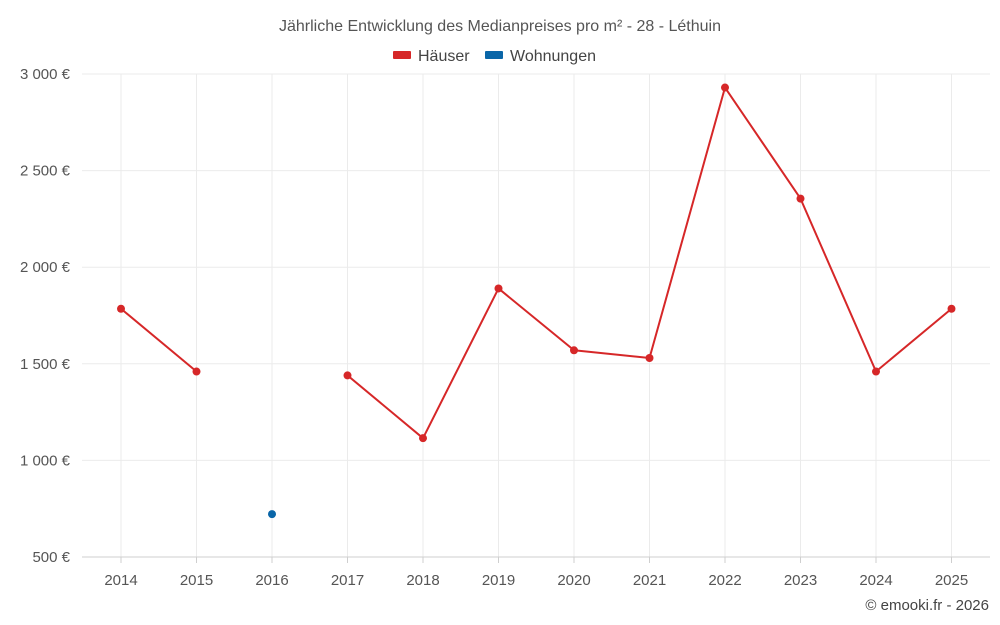  Describe the element at coordinates (45, 460) in the screenshot. I see `y-tick-label: 1 000 €` at that location.